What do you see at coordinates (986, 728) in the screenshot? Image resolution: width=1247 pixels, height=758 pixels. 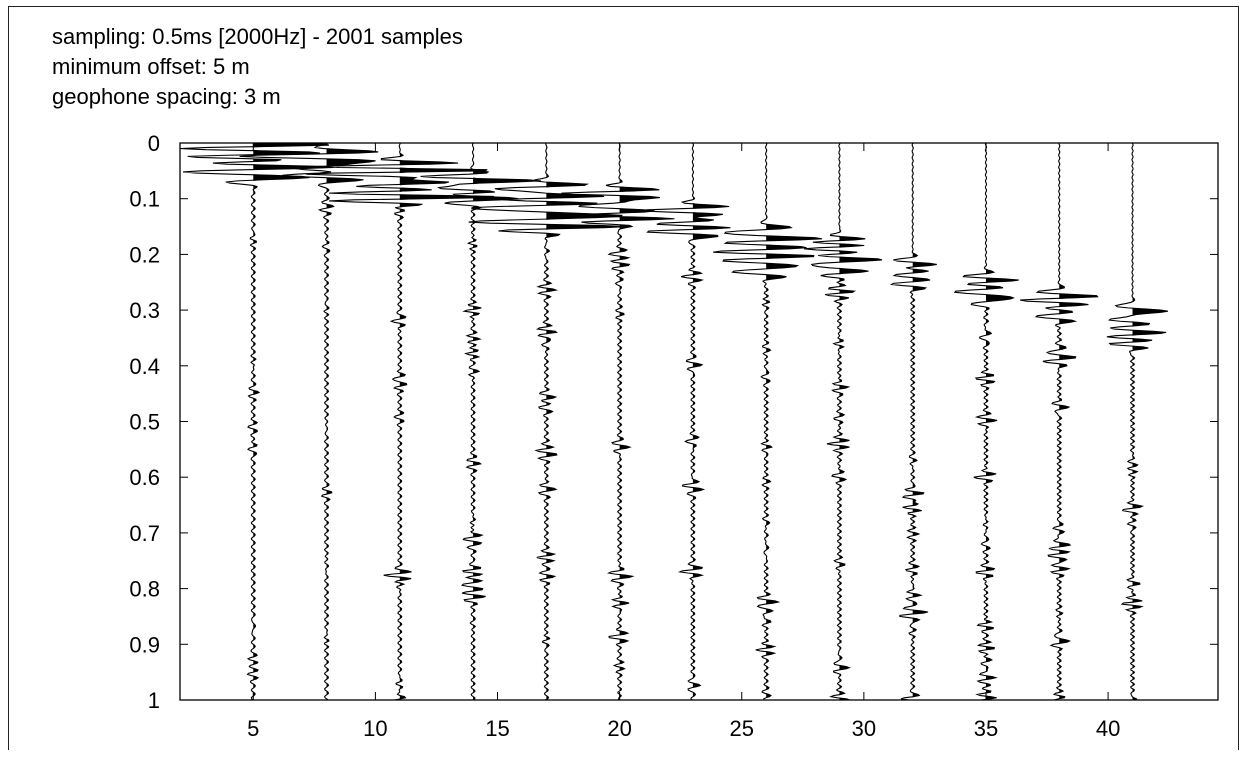 I see `x-tick-label-35: 35` at bounding box center [986, 728].